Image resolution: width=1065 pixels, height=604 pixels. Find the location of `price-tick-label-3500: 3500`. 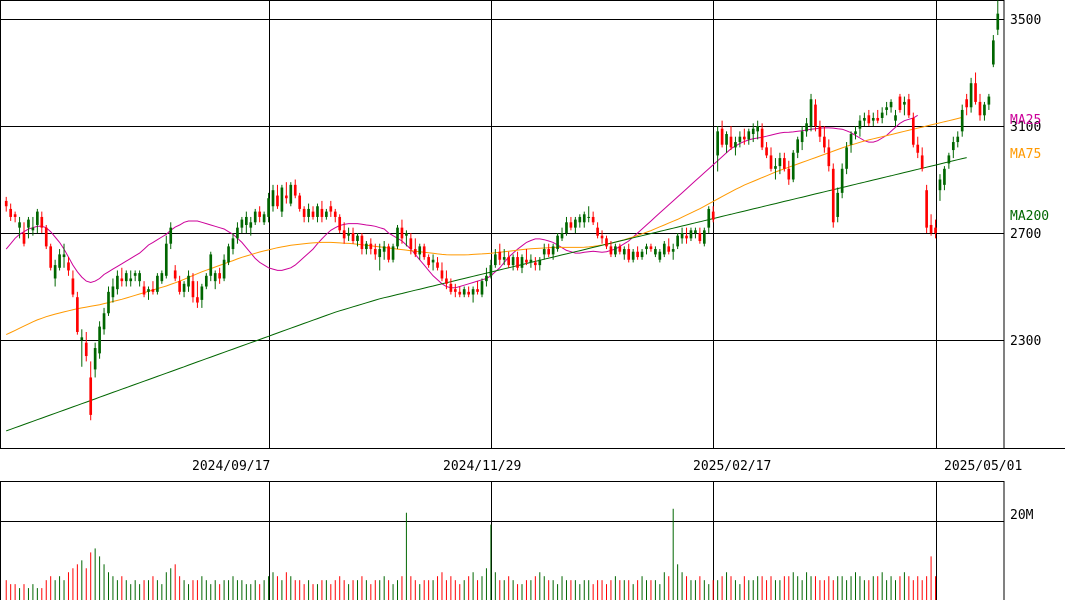

price-tick-label-3500: 3500 is located at coordinates (1025, 20).